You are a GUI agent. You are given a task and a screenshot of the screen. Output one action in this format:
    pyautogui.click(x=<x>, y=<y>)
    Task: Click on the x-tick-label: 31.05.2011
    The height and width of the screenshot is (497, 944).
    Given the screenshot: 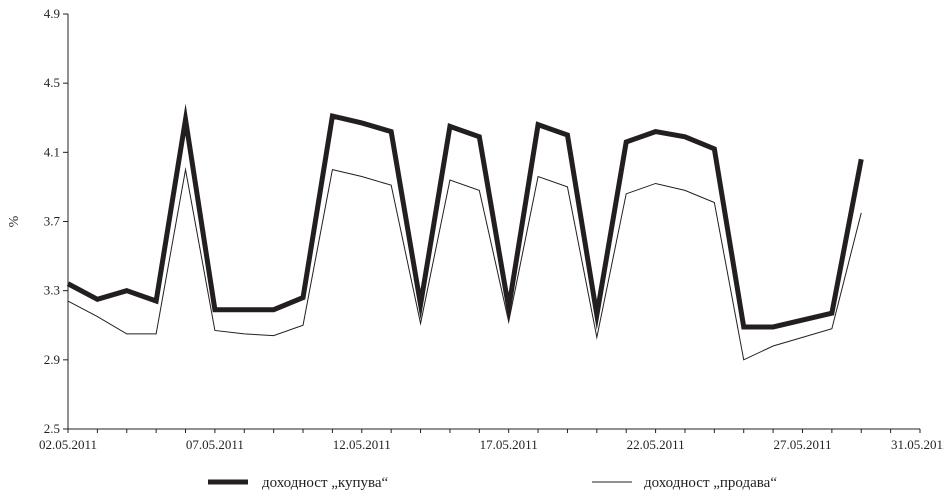 What is the action you would take?
    pyautogui.click(x=917, y=444)
    